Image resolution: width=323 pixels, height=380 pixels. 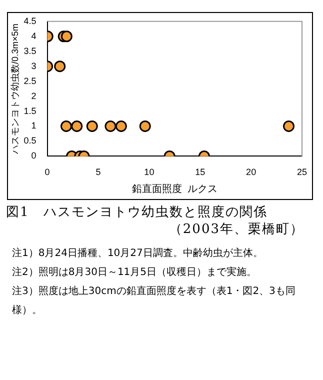 What do you see at coordinates (47, 172) in the screenshot?
I see `x-tick-label: 0` at bounding box center [47, 172].